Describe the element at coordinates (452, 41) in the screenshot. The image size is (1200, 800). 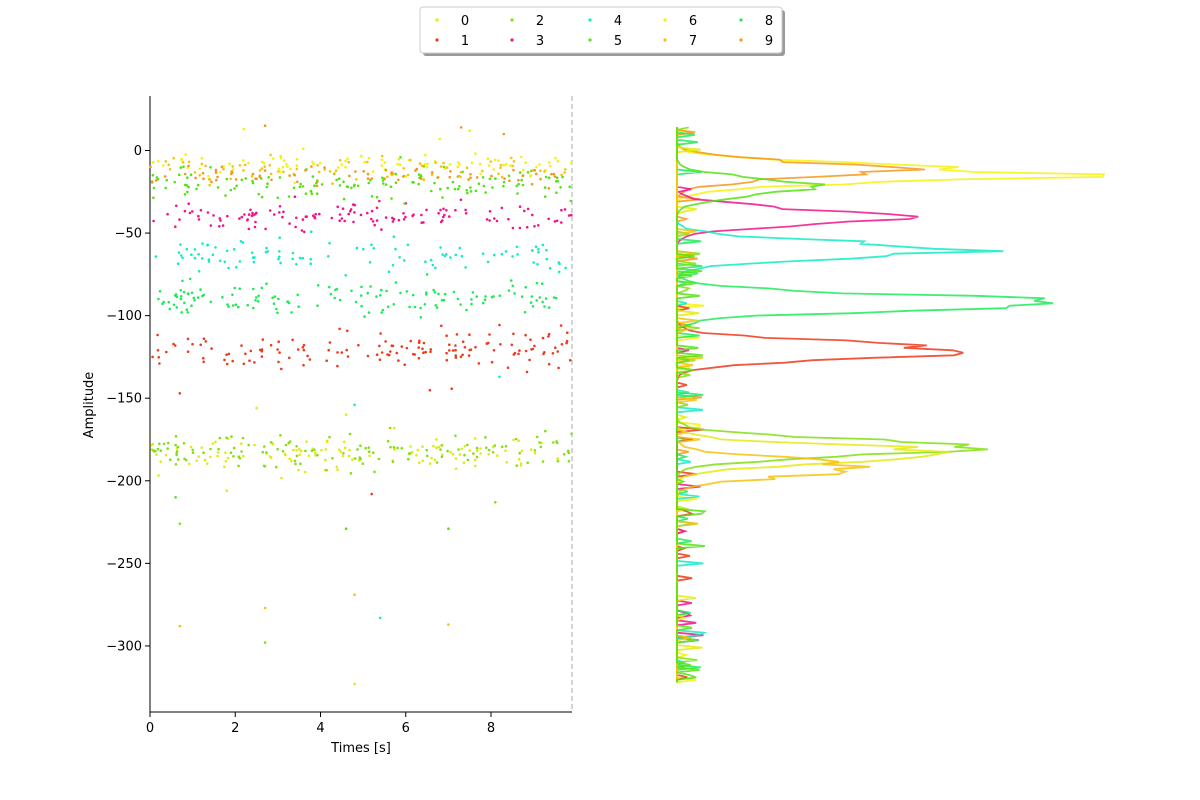
I see `legend-item-1: 1` at that location.